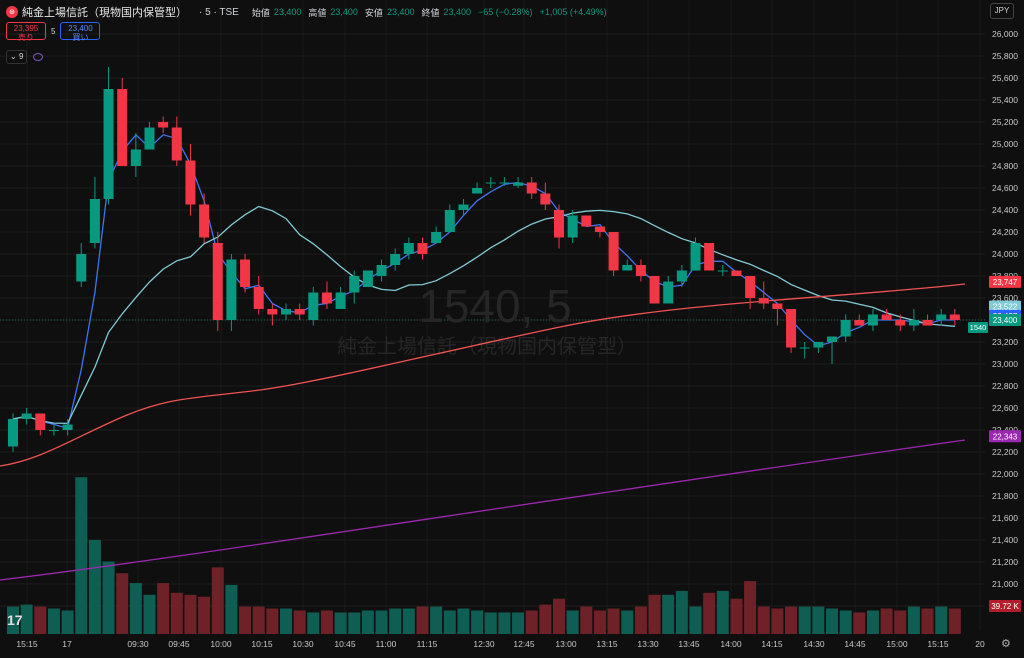 Image resolution: width=1024 pixels, height=658 pixels. I want to click on price-tick-label: 24,400, so click(1005, 210).